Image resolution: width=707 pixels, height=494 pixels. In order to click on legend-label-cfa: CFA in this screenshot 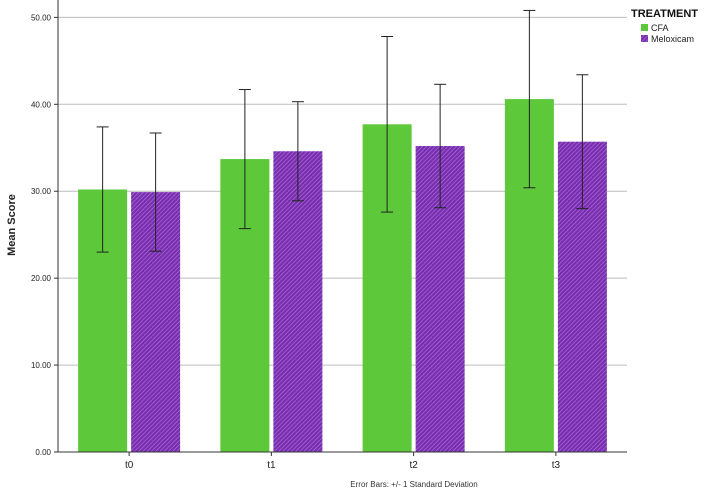, I will do `click(660, 28)`.